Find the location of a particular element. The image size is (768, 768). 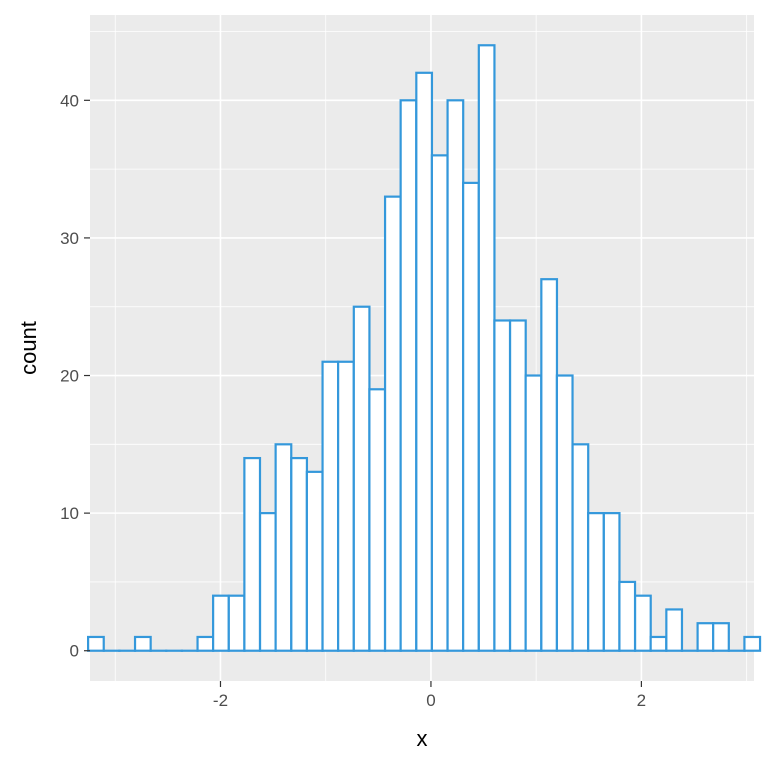

y-tick-label: 30 is located at coordinates (69, 238).